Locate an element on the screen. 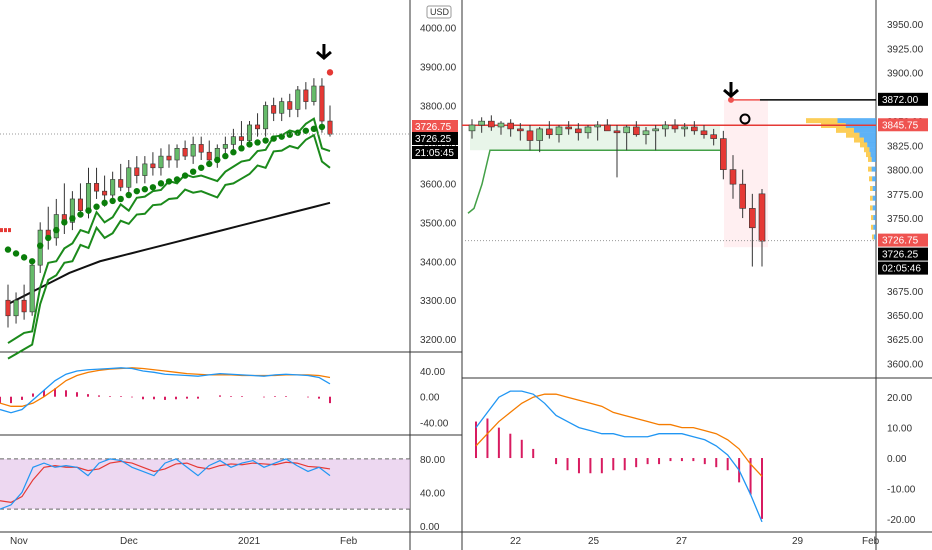 The image size is (932, 550). left-stochastic-pane is located at coordinates (205, 484).